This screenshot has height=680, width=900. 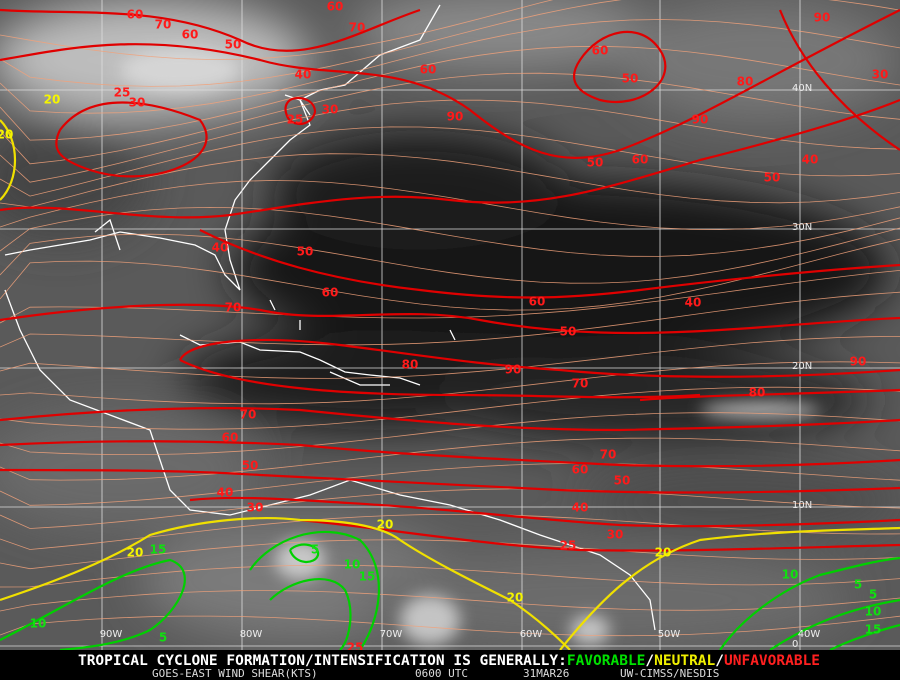 I want to click on longitude-label: 50W, so click(x=669, y=634).